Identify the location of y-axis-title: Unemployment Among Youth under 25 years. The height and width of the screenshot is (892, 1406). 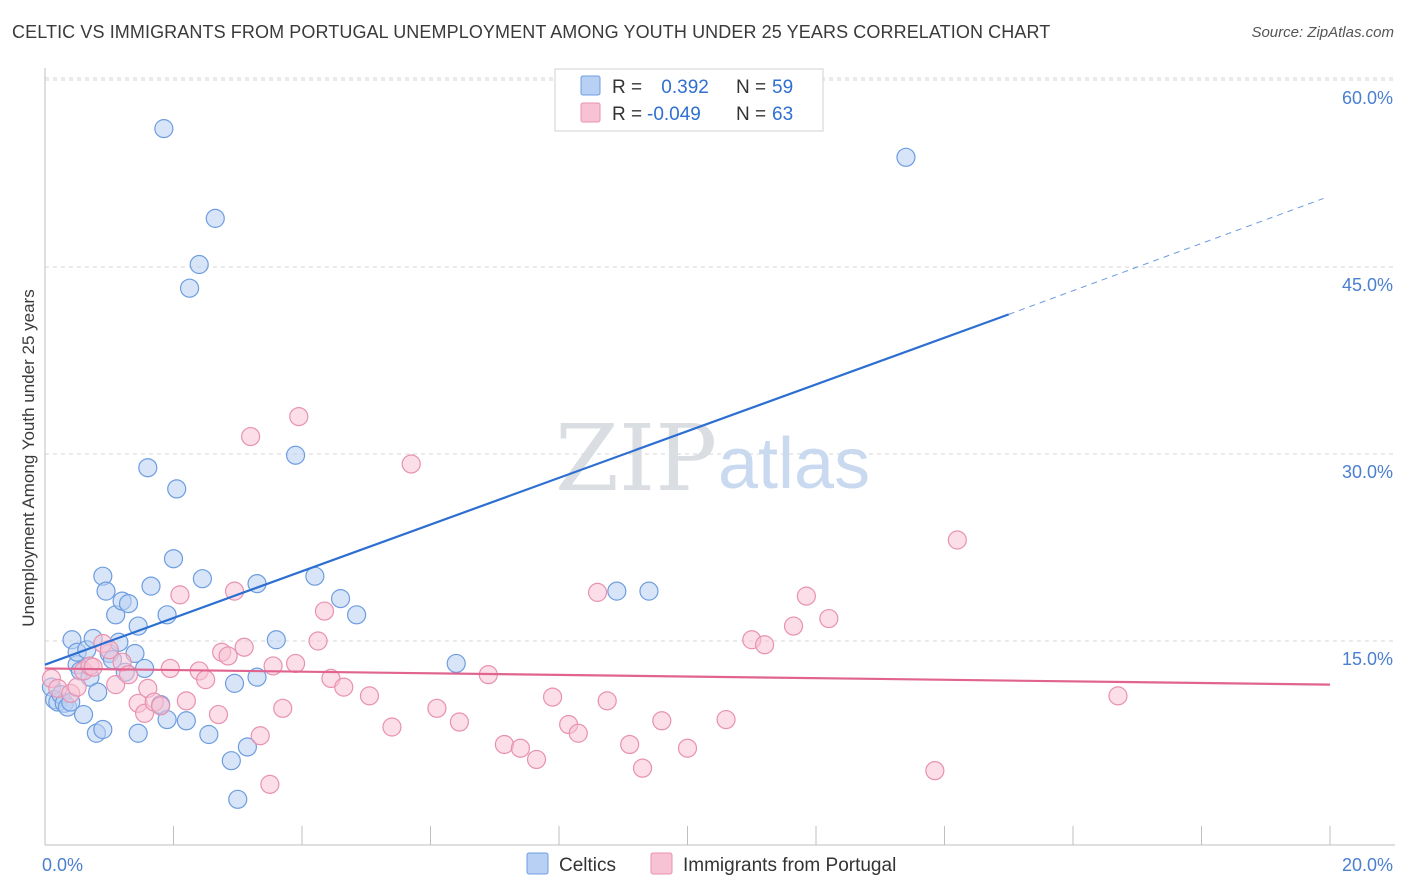
(28, 457).